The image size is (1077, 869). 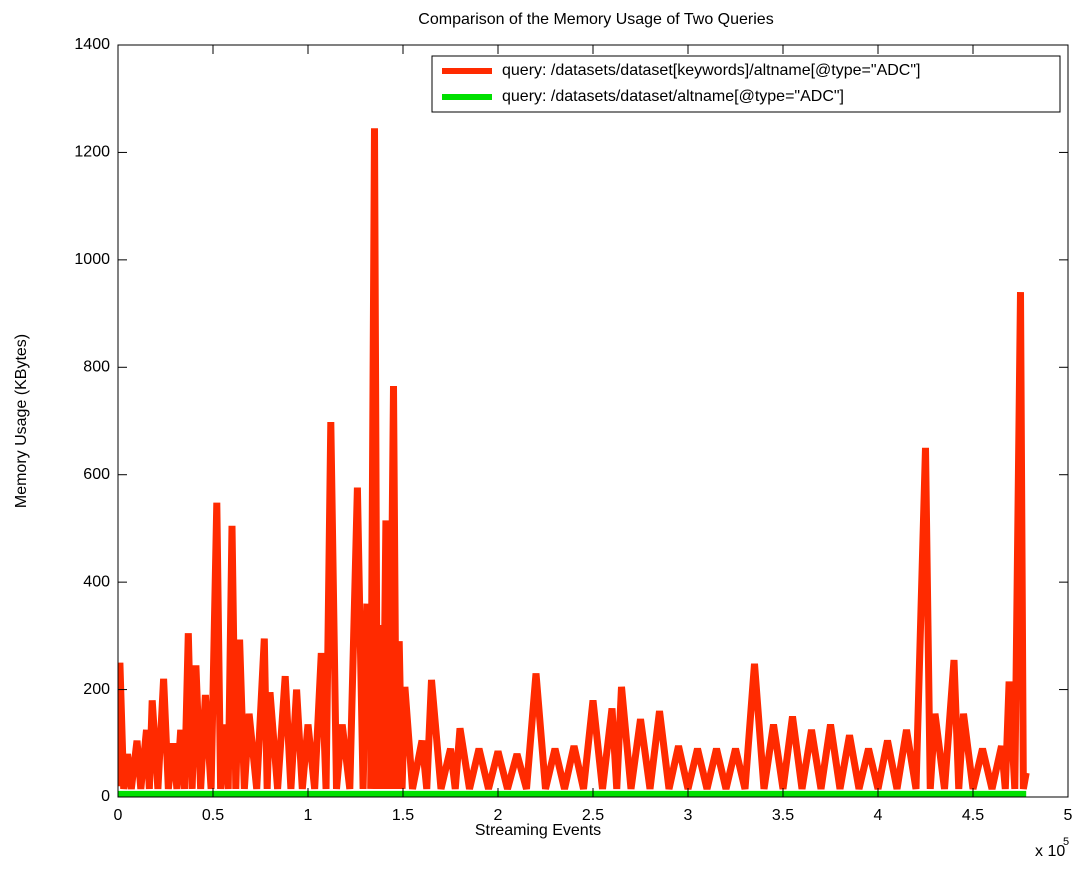 I want to click on x-tick-label: 0.5, so click(x=213, y=815).